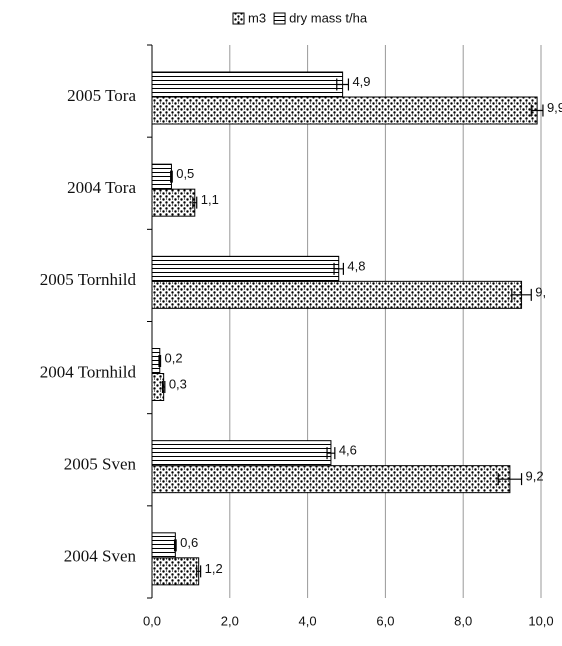 This screenshot has width=562, height=646. What do you see at coordinates (328, 17) in the screenshot?
I see `legend-label: dry mass t/ha` at bounding box center [328, 17].